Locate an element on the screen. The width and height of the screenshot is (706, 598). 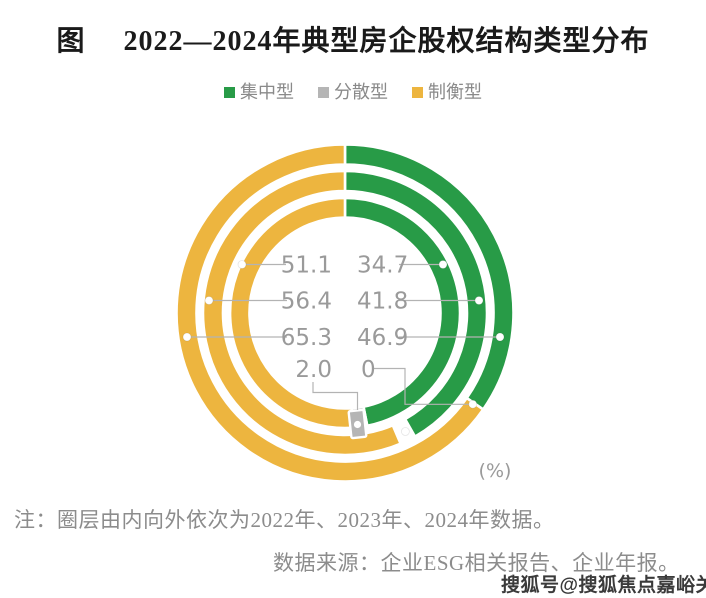
ring-order-note: 注：圈层由内向外依次为2022年、2023年、2024年数据。 is located at coordinates (284, 520).